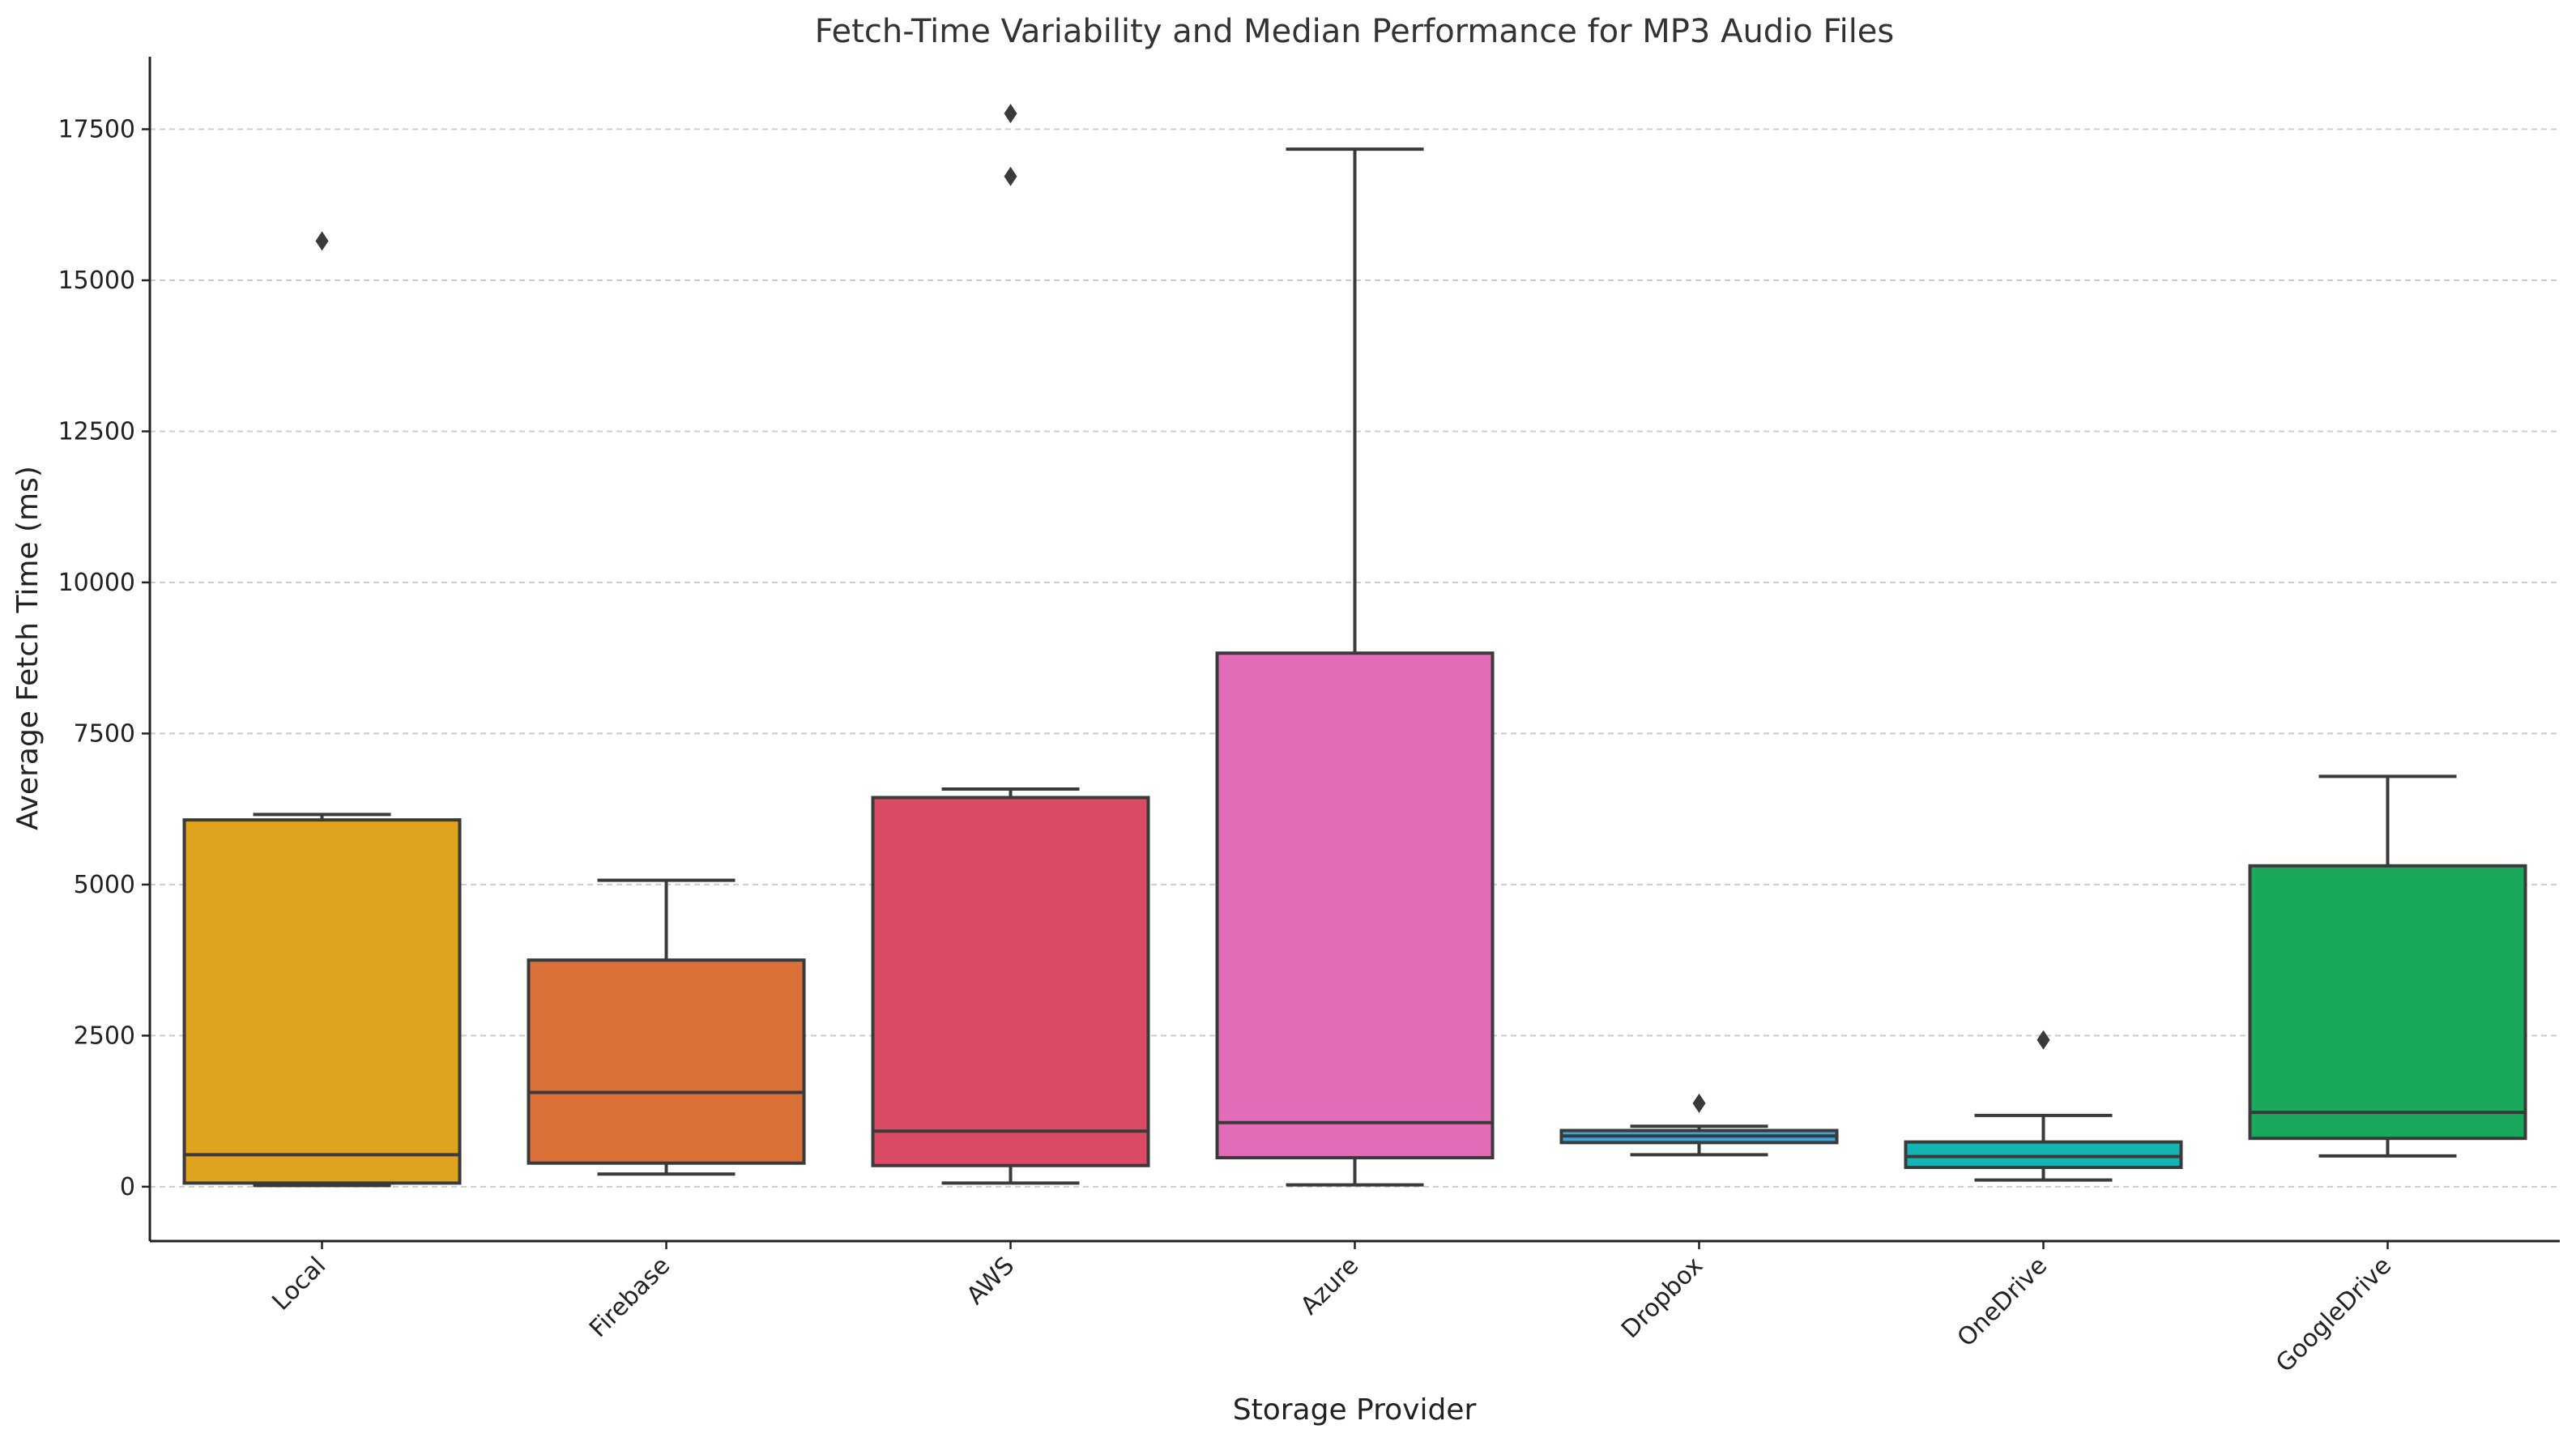 The height and width of the screenshot is (1442, 2576). Describe the element at coordinates (322, 709) in the screenshot. I see `box-group-local` at that location.